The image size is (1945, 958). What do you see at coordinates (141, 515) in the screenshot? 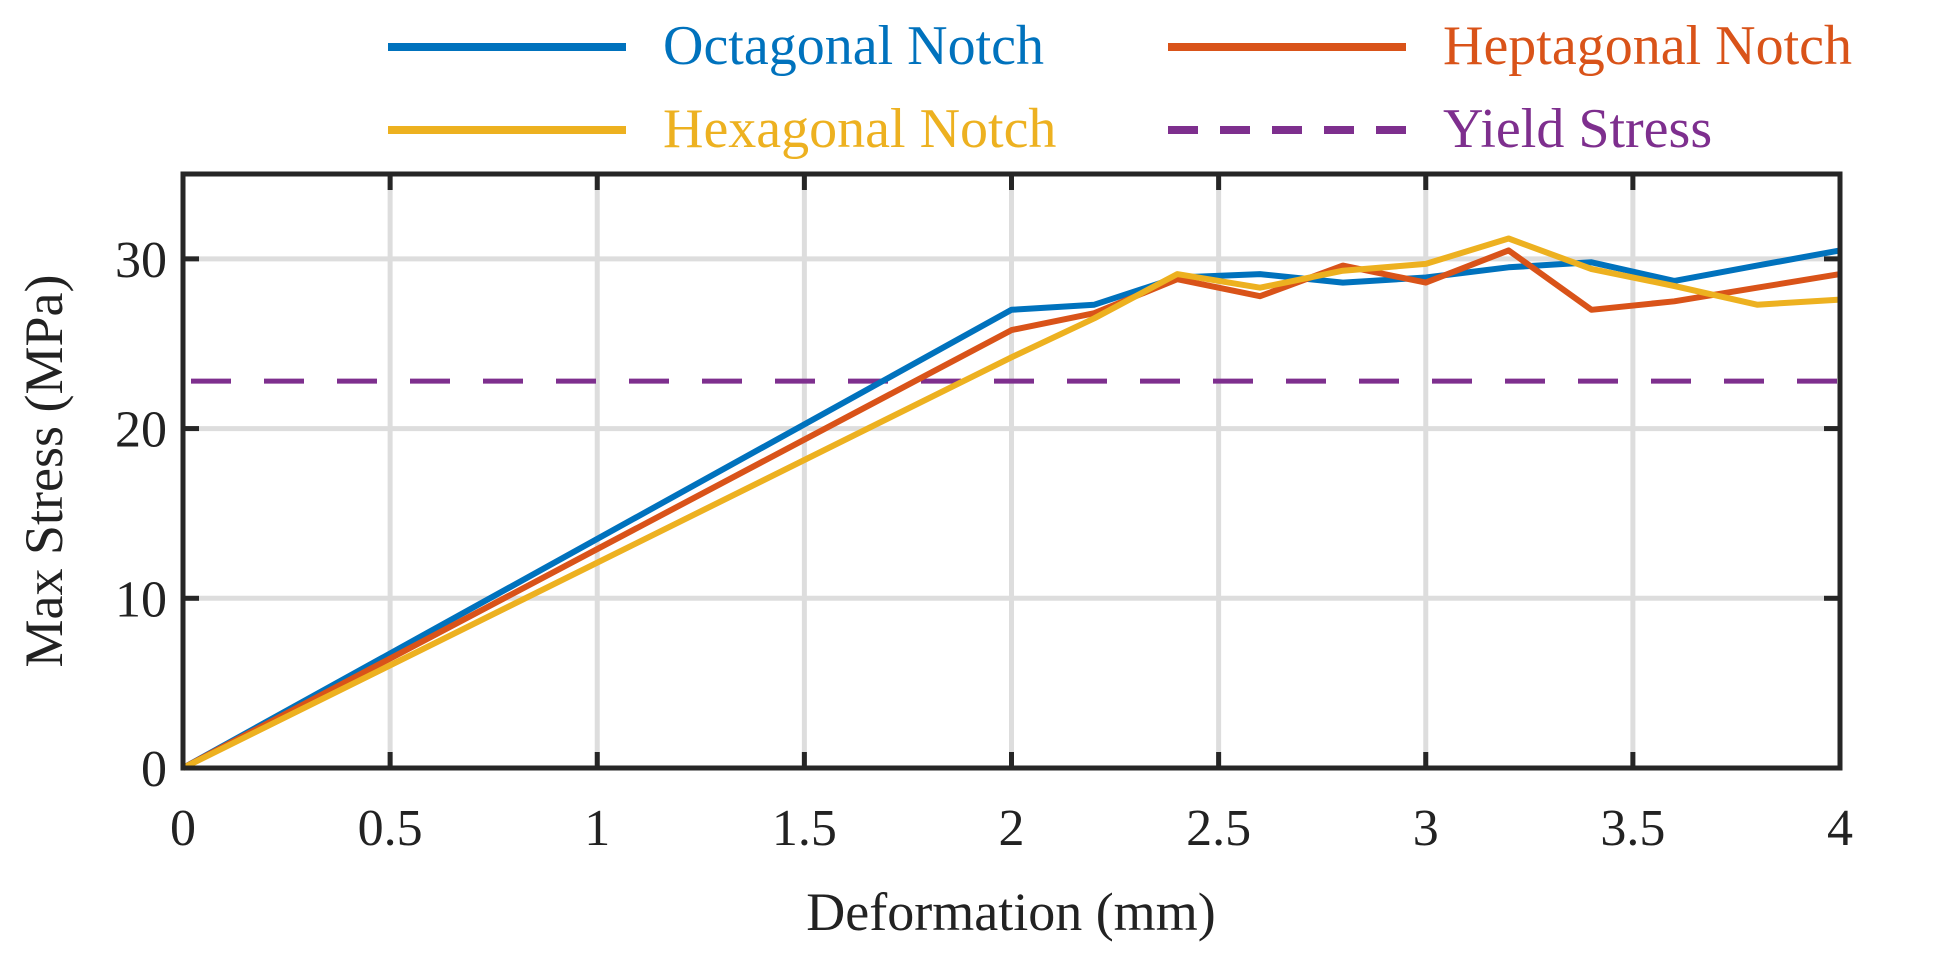
I see `y-tick-labels: 0 10 20 30` at bounding box center [141, 515].